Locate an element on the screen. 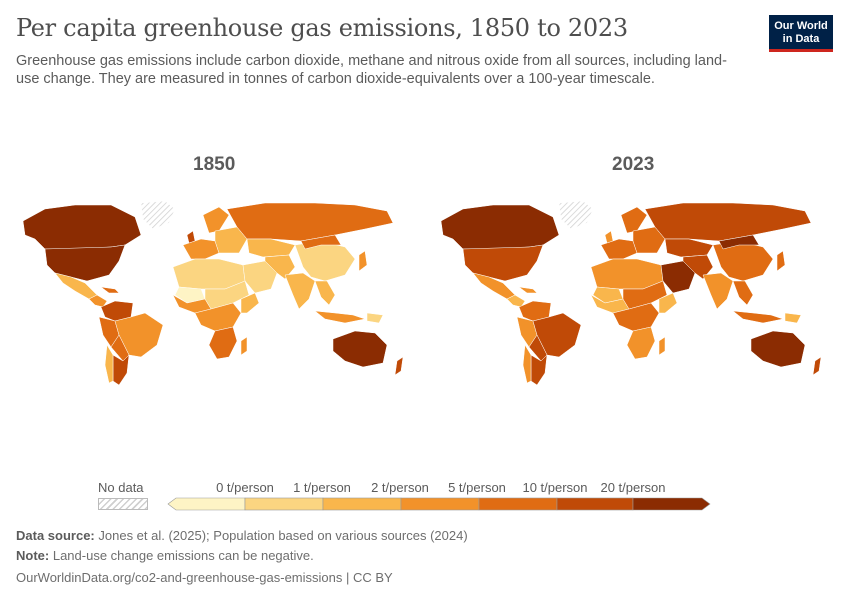 This screenshot has height=600, width=850. logo-line-1: Our World is located at coordinates (801, 26).